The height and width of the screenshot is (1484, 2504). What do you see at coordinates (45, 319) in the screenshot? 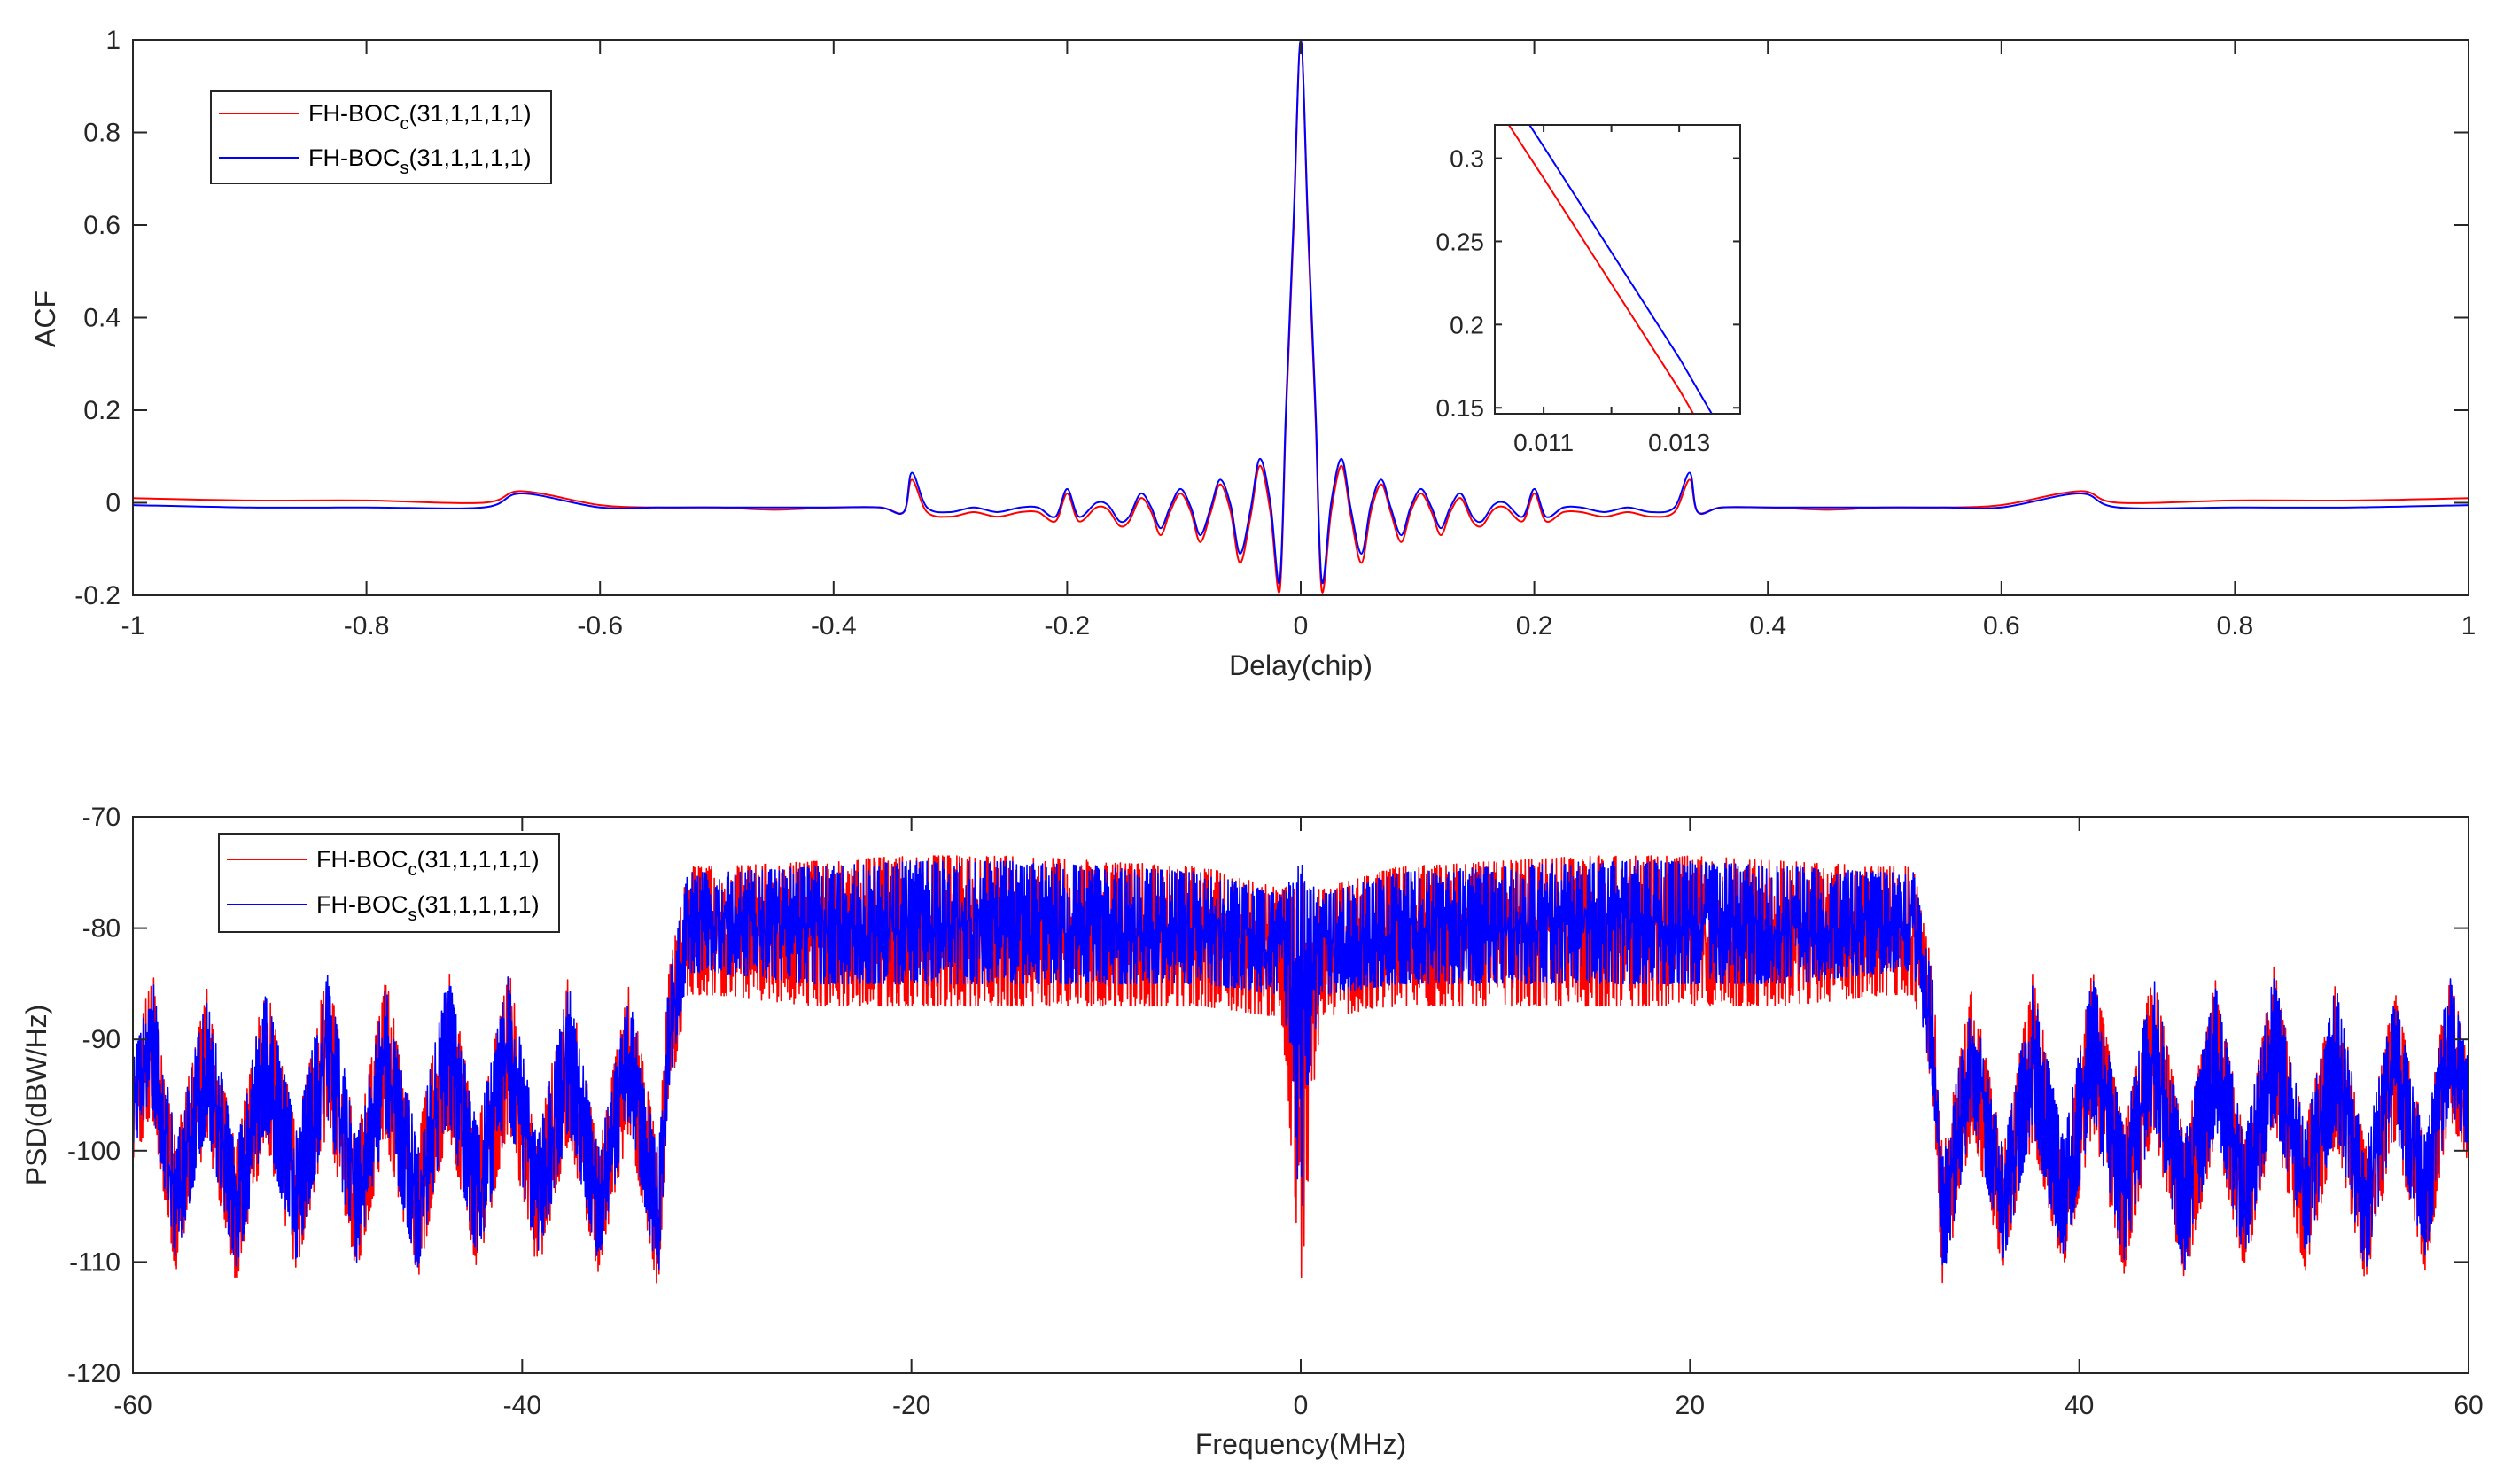
I see `acf-y-axis-label: ACF` at bounding box center [45, 319].